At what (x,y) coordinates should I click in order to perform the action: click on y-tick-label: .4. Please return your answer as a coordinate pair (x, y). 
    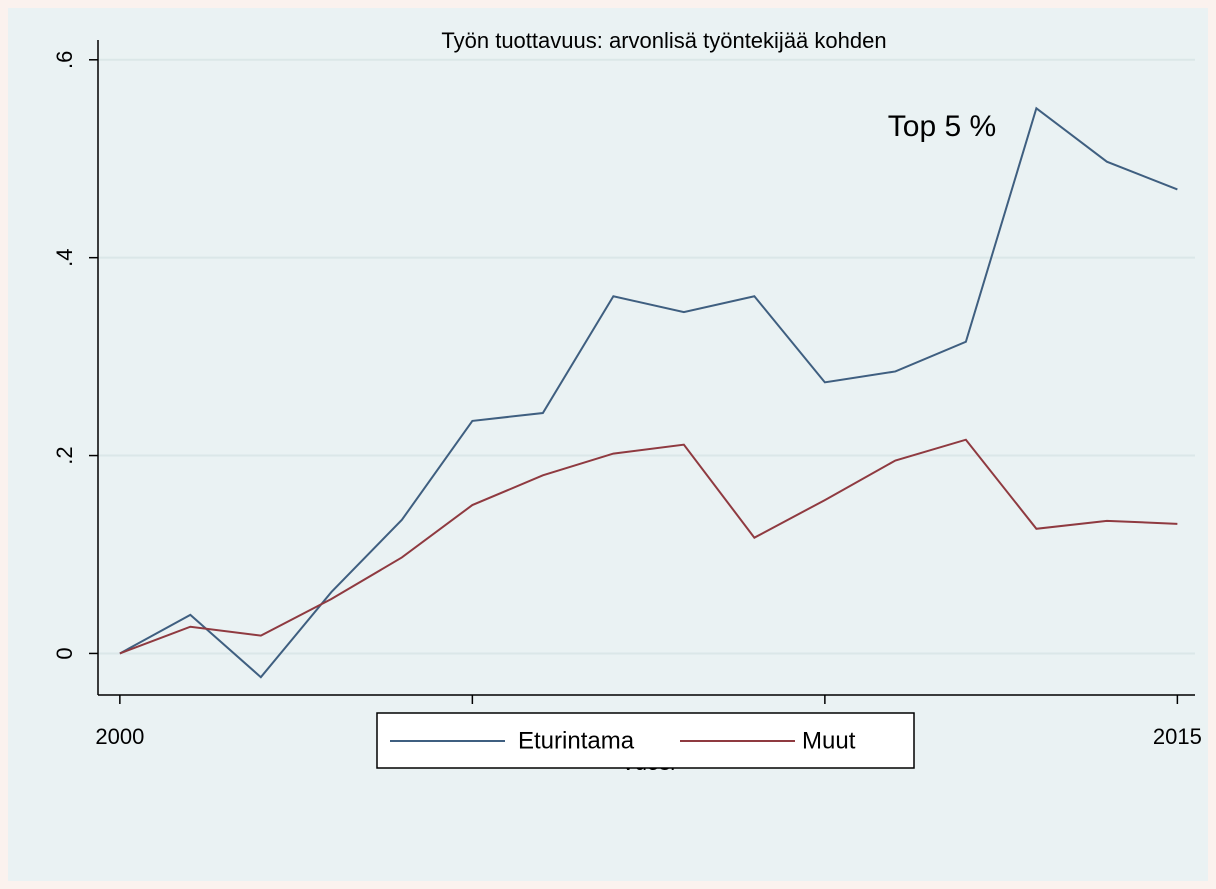
    Looking at the image, I should click on (64, 257).